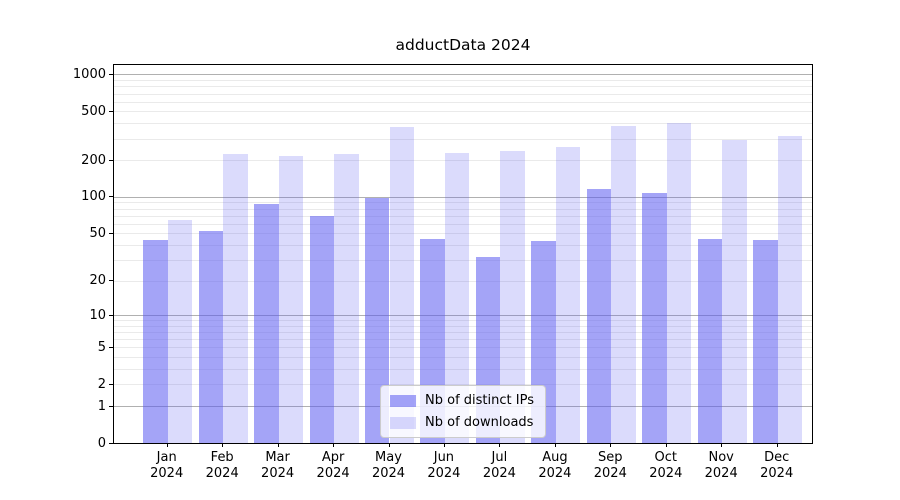  Describe the element at coordinates (403, 400) in the screenshot. I see `legend-swatch-ips` at that location.